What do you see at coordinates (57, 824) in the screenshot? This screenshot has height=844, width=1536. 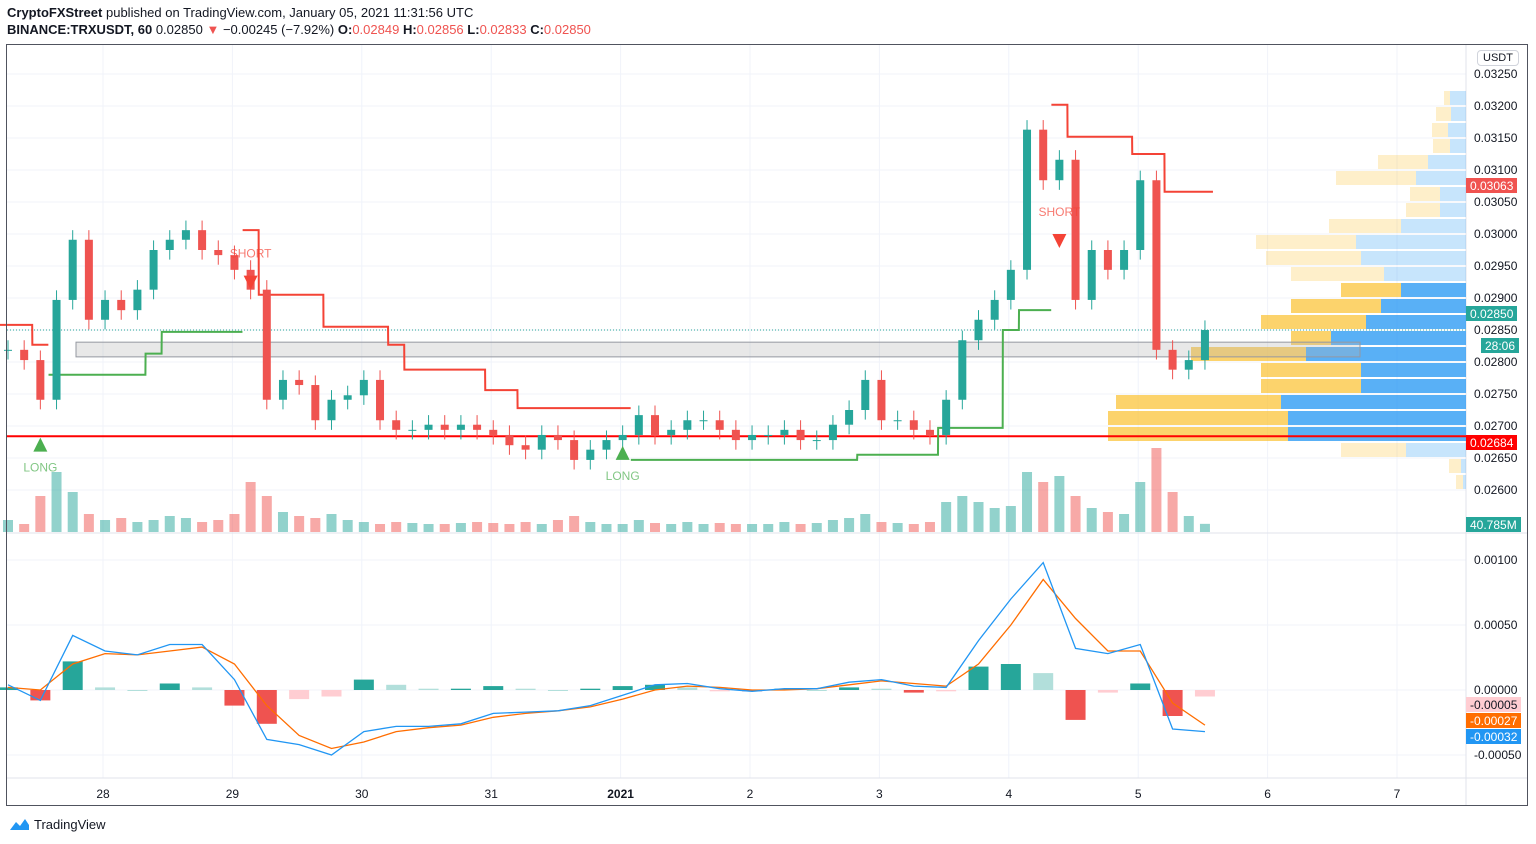 I see `tradingview-logo: TradingView` at bounding box center [57, 824].